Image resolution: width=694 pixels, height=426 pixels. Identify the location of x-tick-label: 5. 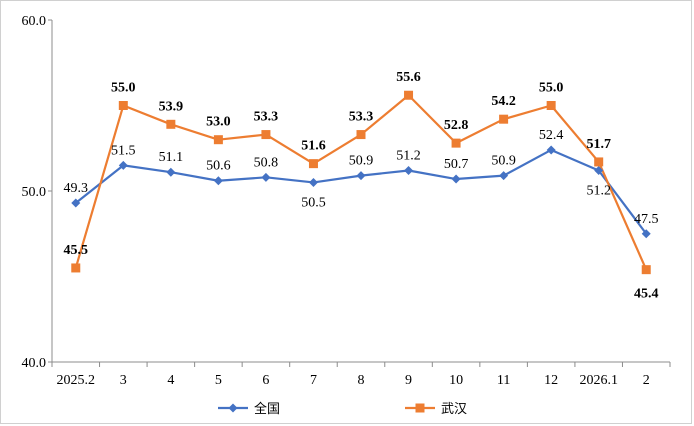
(218, 380).